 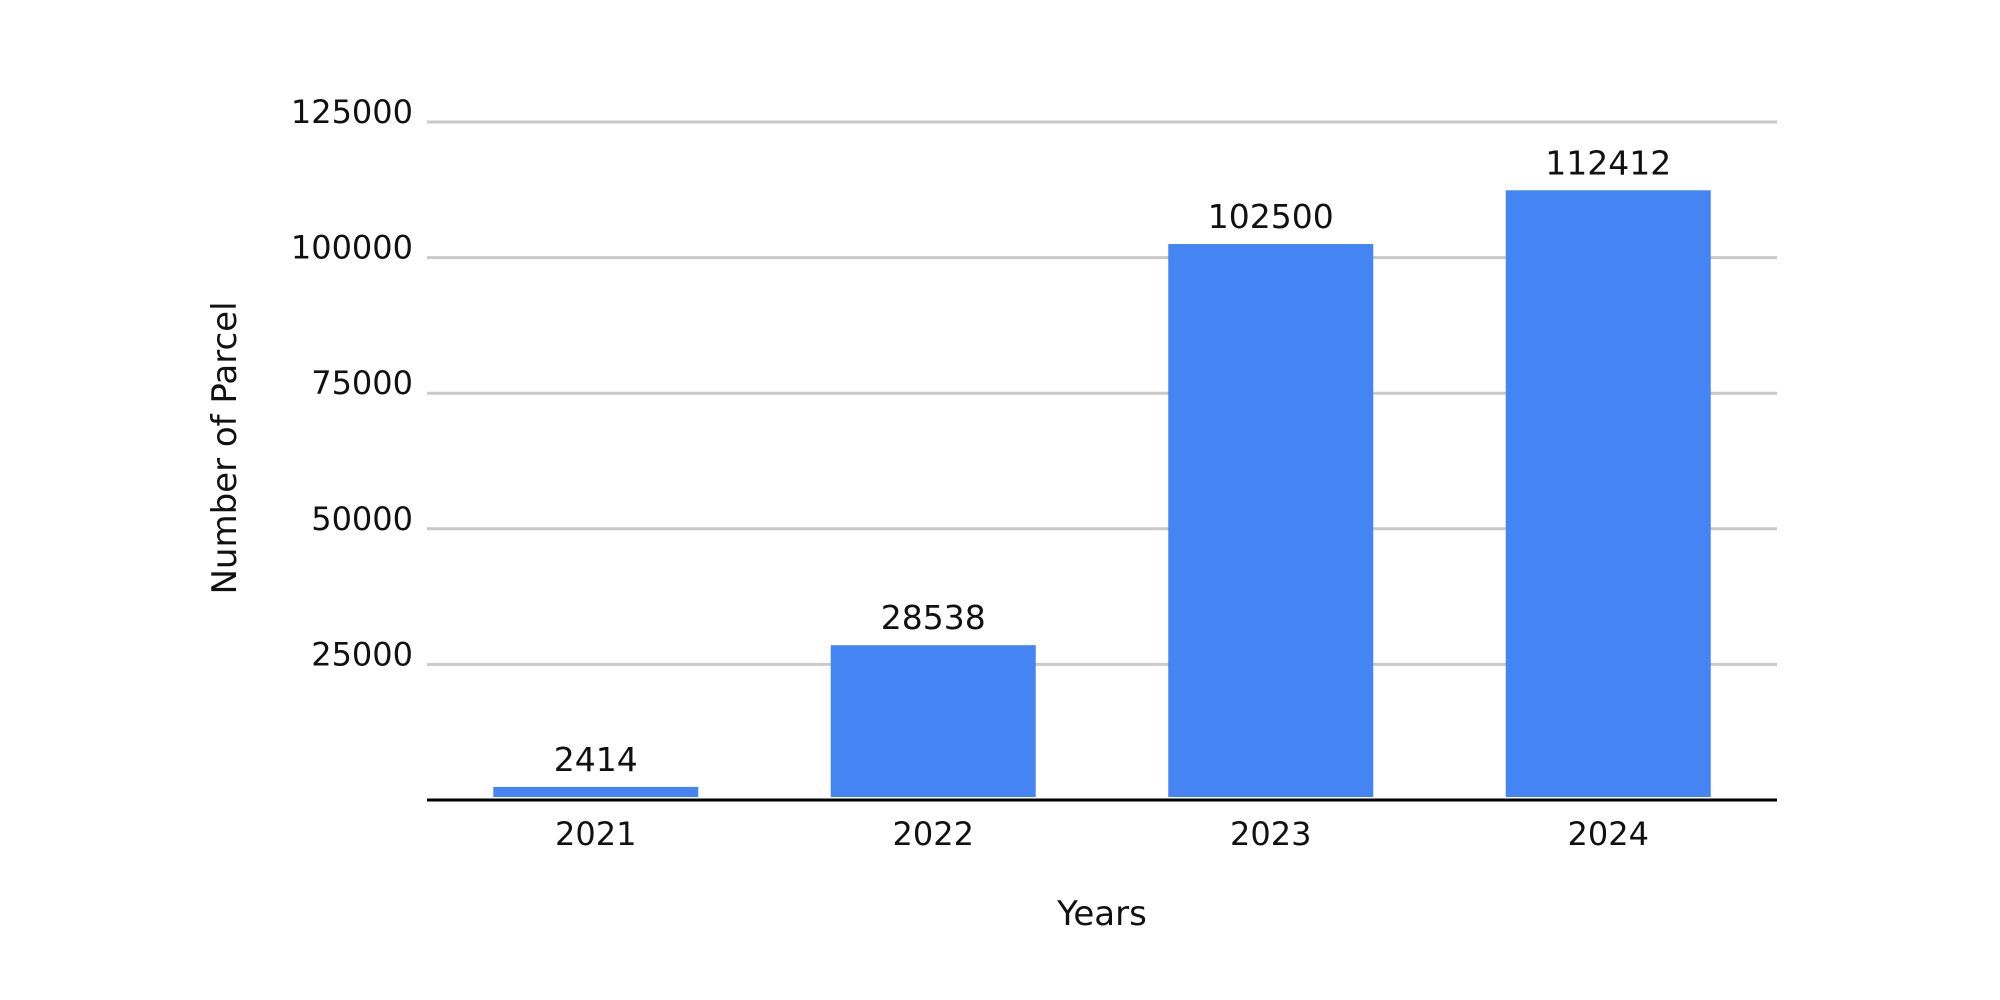 I want to click on y-tick-label: 100000, so click(x=352, y=248).